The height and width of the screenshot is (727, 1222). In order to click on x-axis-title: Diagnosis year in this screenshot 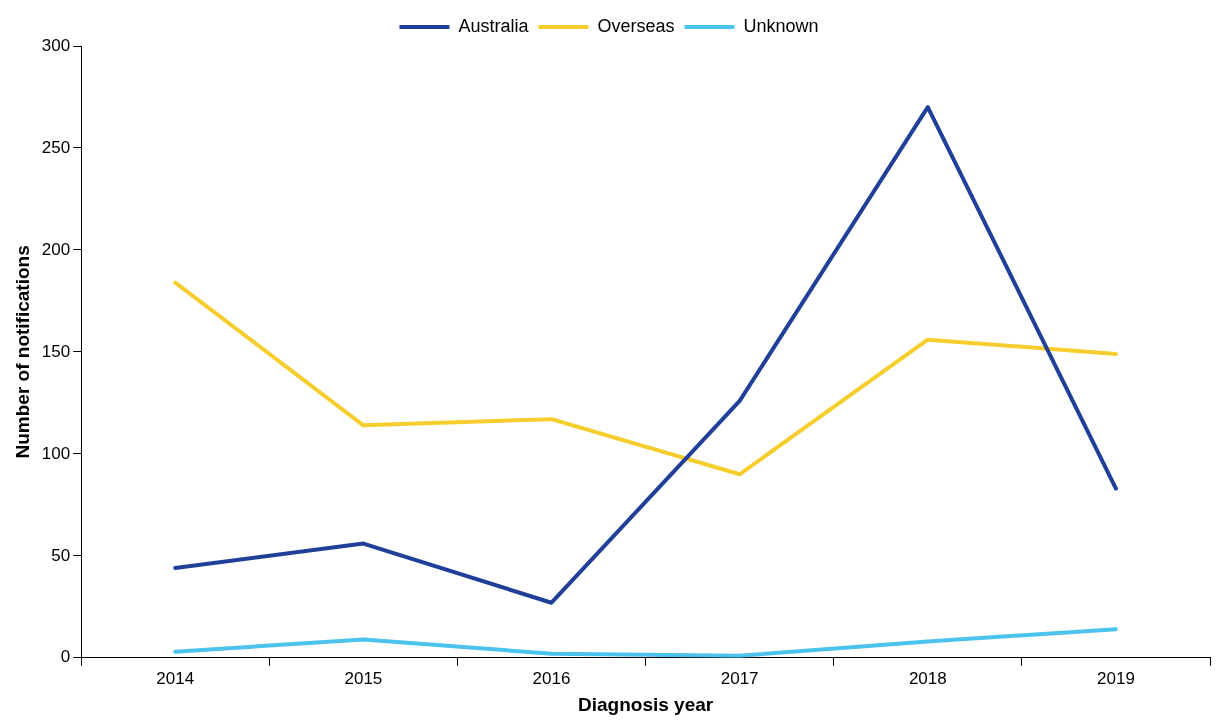, I will do `click(646, 704)`.